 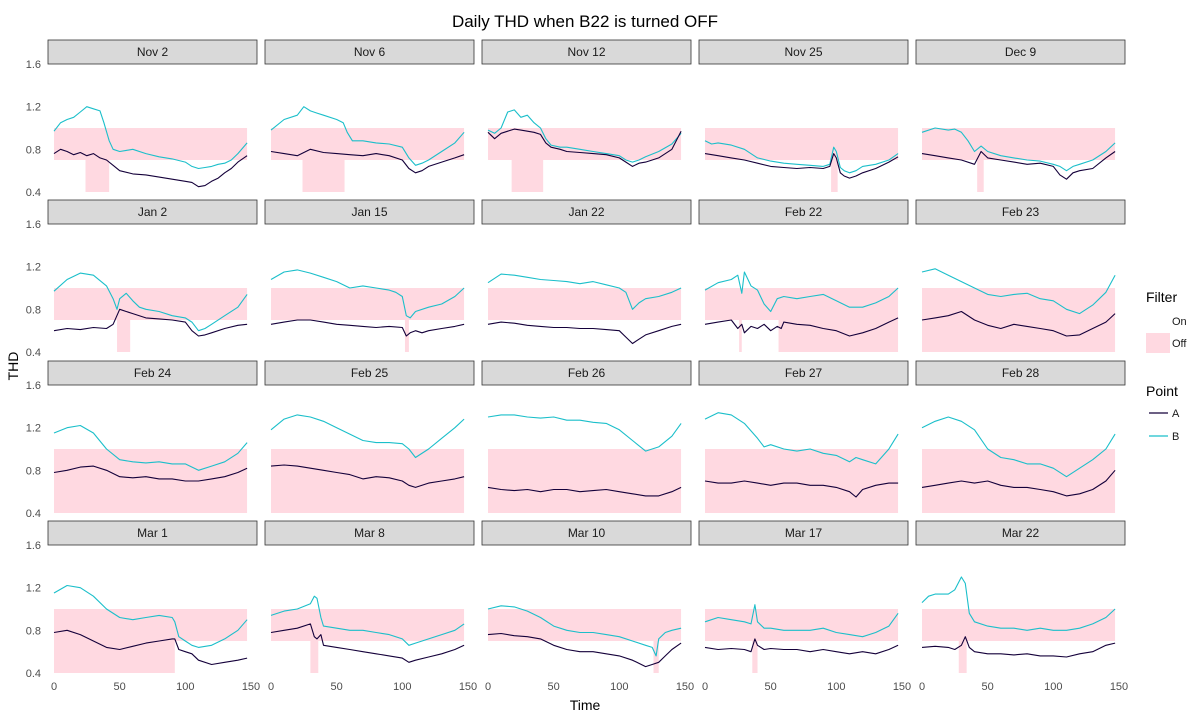 I want to click on facet-panel: Mar 1, so click(x=152, y=596).